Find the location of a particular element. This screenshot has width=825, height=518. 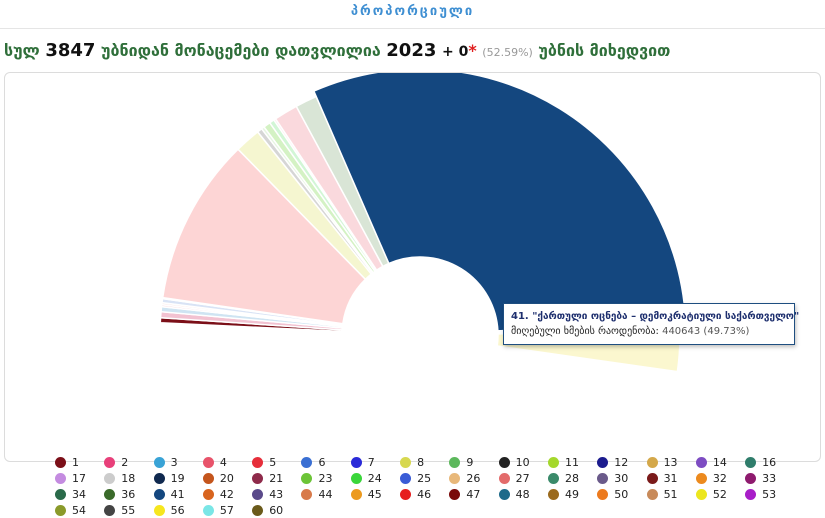

legend-item-33: 33 is located at coordinates (769, 478).